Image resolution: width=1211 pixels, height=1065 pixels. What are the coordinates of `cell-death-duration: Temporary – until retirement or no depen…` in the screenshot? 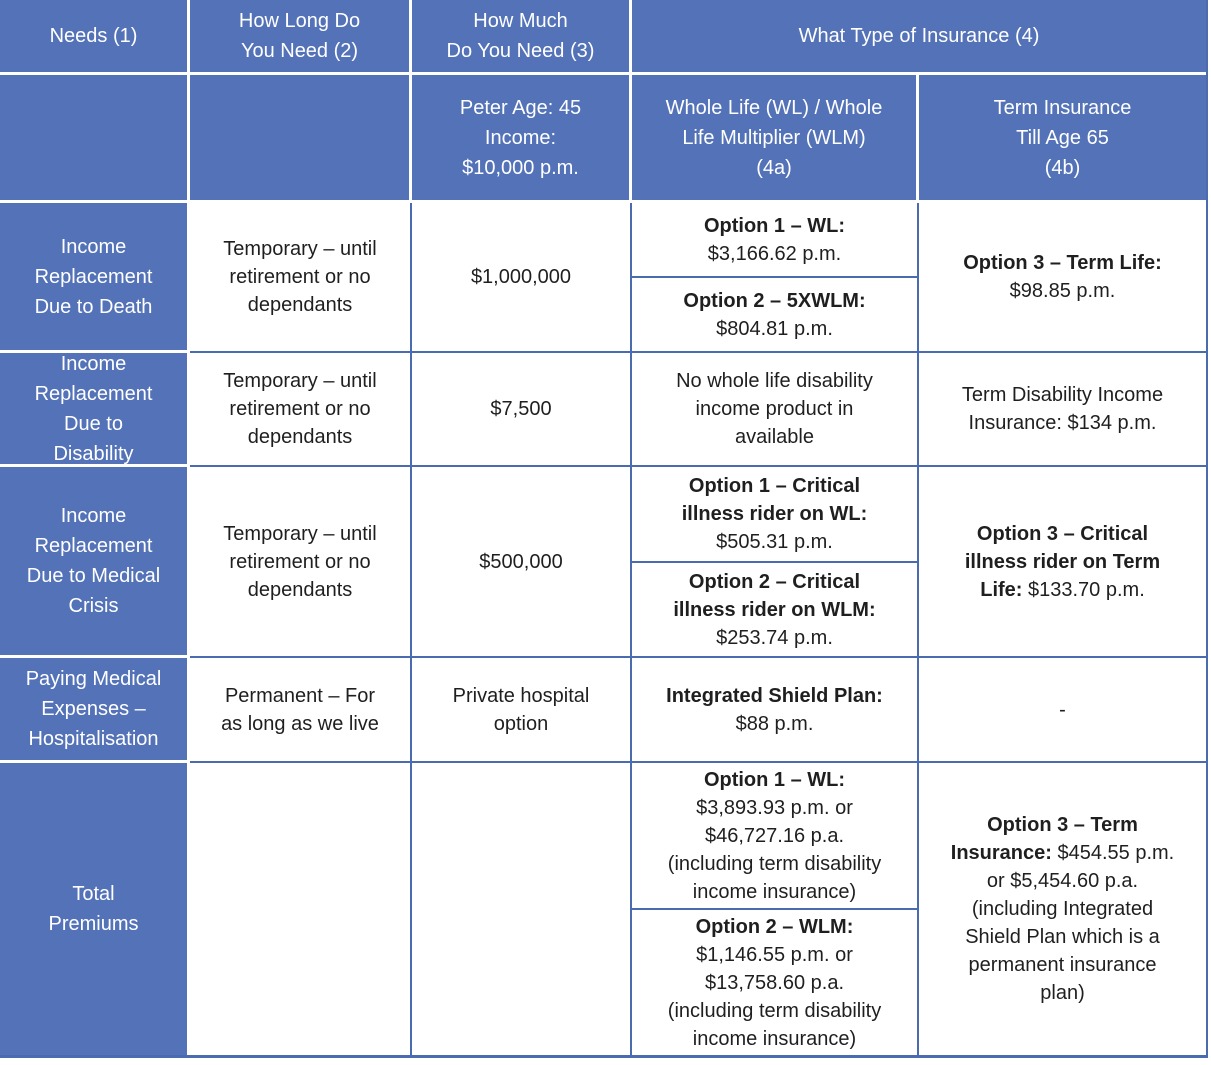 It's located at (301, 278).